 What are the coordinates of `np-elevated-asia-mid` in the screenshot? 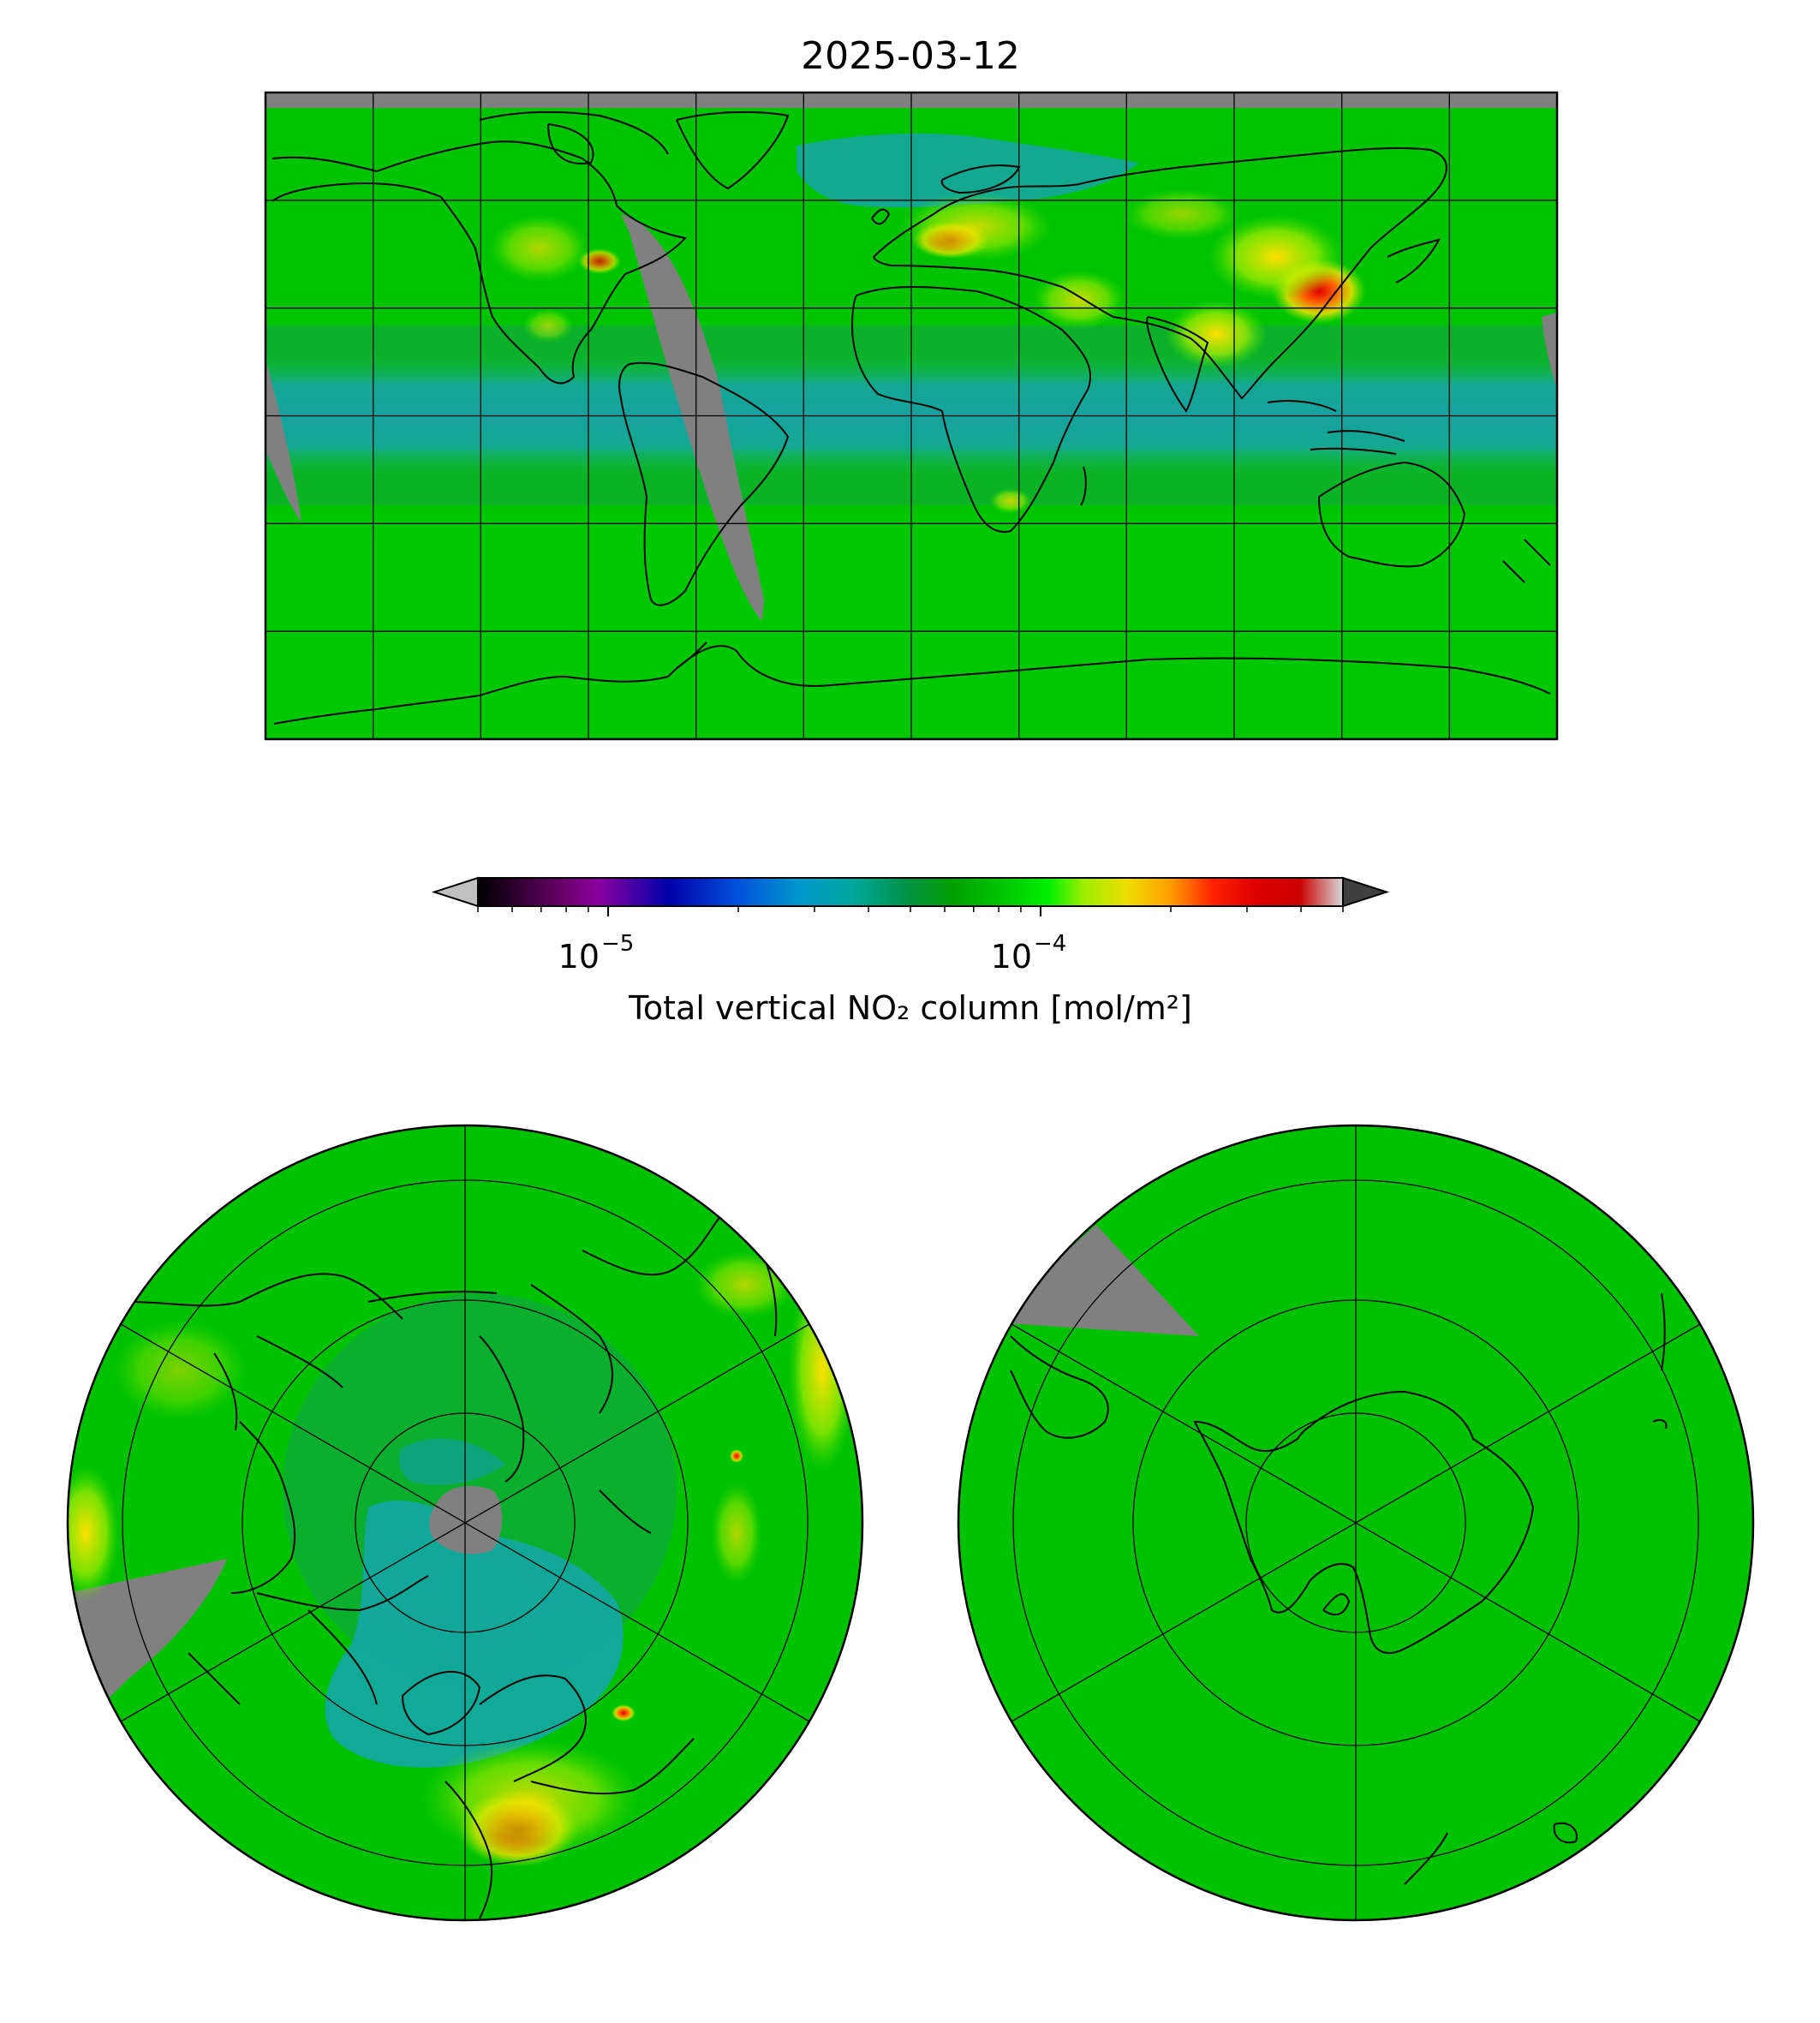 It's located at (736, 1533).